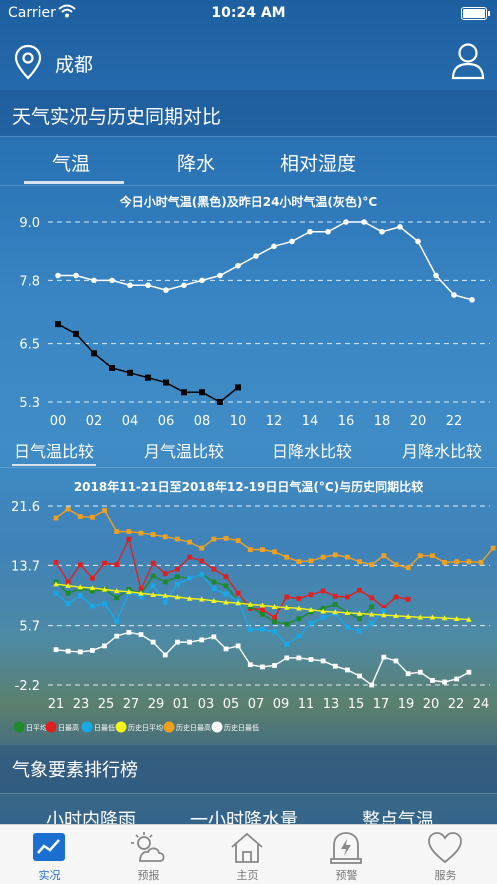  Describe the element at coordinates (346, 848) in the screenshot. I see `warning-alarm-icon` at that location.